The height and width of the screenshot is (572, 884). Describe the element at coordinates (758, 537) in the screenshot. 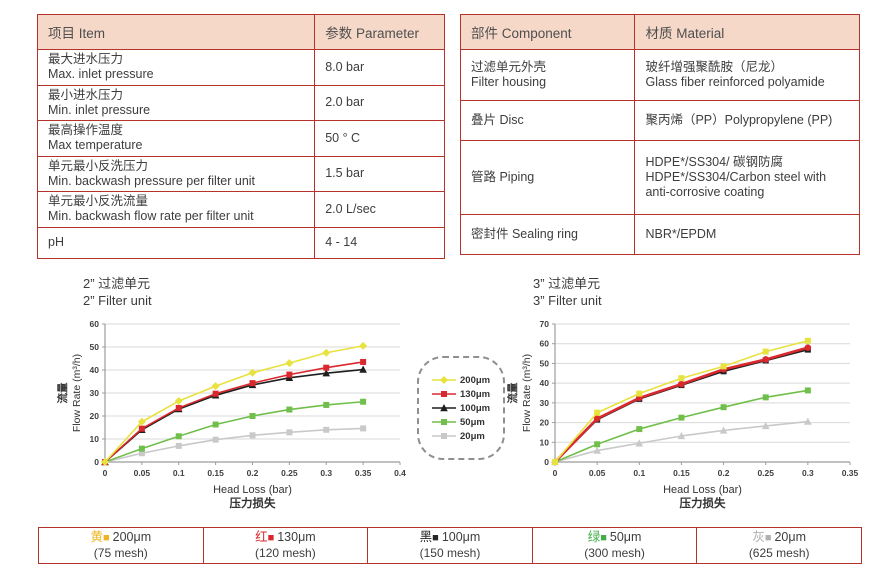

I see `color-character: 灰` at that location.